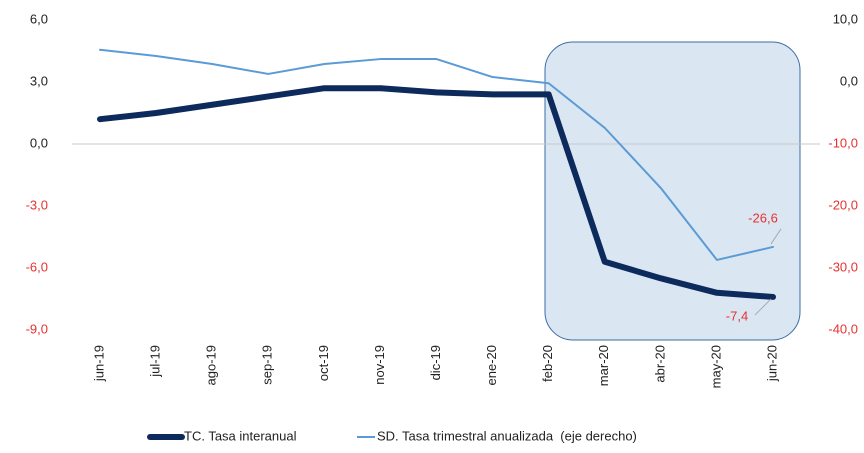 The width and height of the screenshot is (864, 453). I want to click on x-tick-label: ene-20, so click(491, 365).